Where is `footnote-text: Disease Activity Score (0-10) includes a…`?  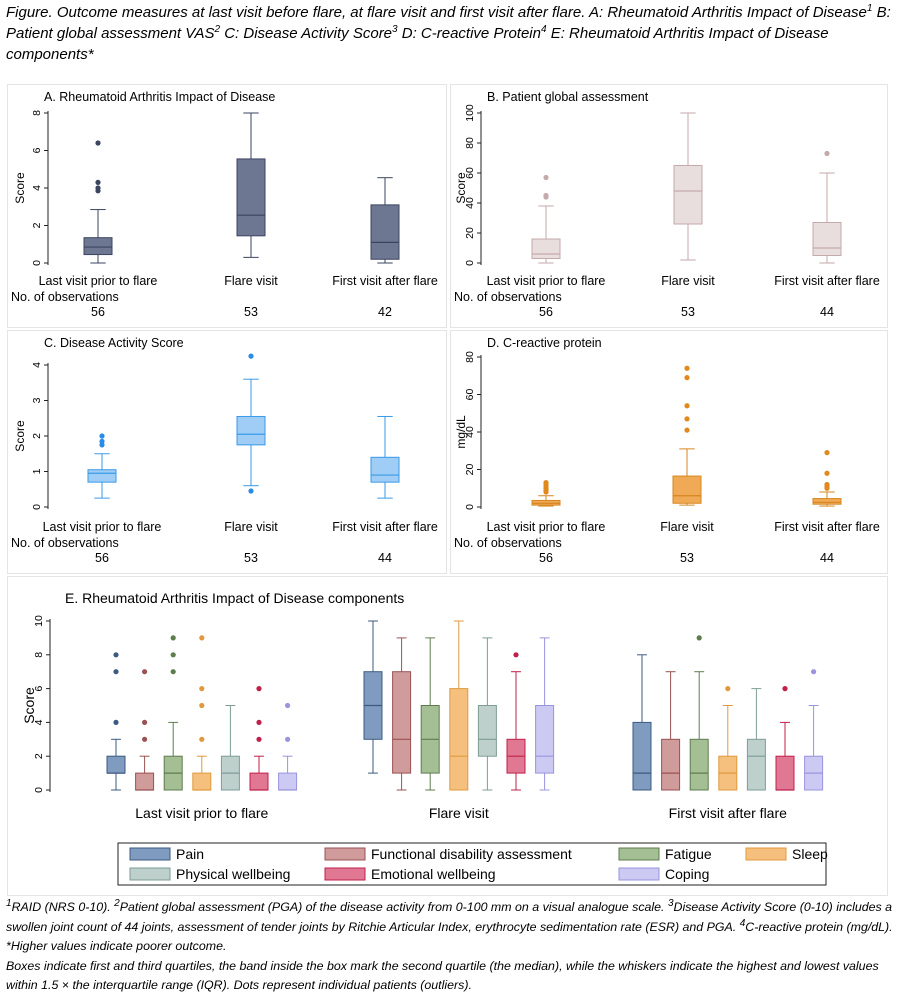
footnote-text: Disease Activity Score (0-10) includes a… is located at coordinates (449, 917).